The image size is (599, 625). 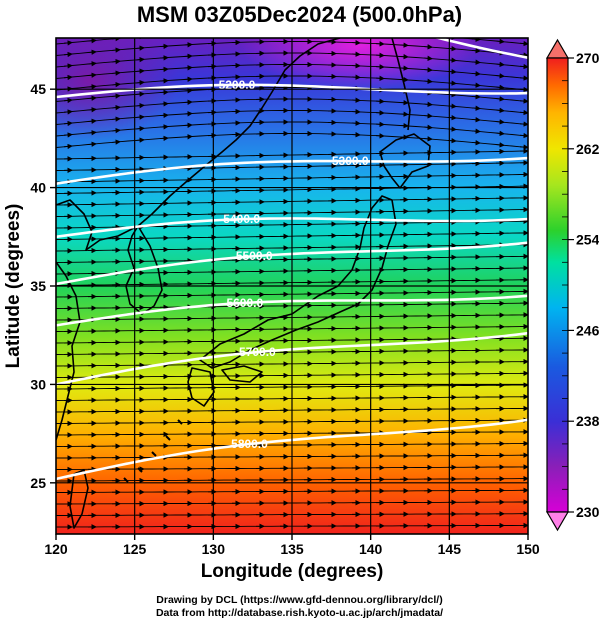 What do you see at coordinates (587, 149) in the screenshot?
I see `colorbar-tick-label: 262` at bounding box center [587, 149].